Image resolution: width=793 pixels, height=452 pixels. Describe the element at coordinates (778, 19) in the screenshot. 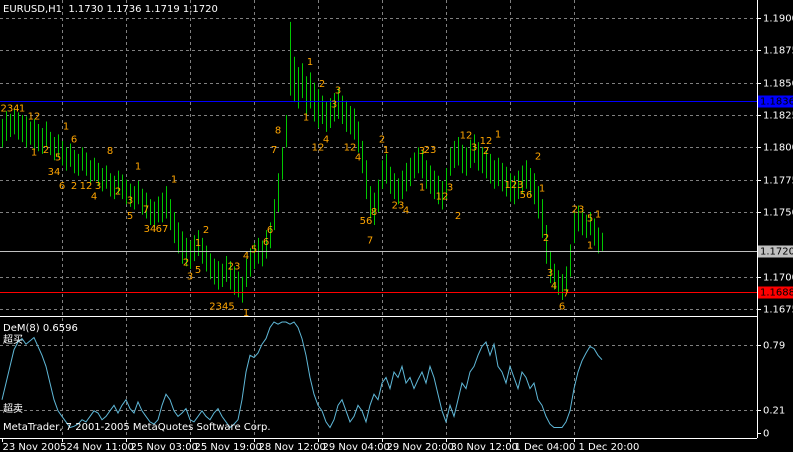

I see `y-tick-label: 1.1900` at that location.